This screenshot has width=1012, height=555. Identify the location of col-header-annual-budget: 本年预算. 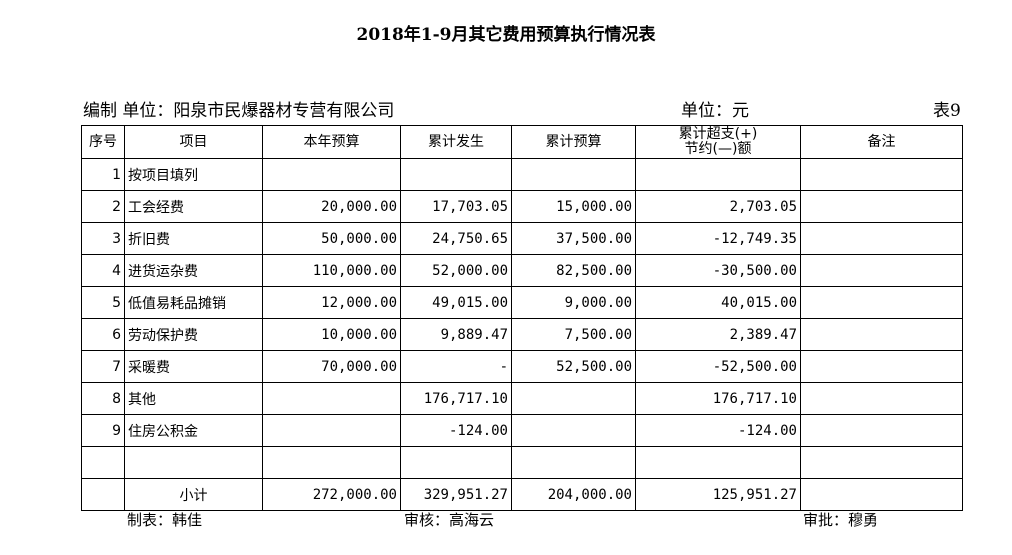
(331, 142).